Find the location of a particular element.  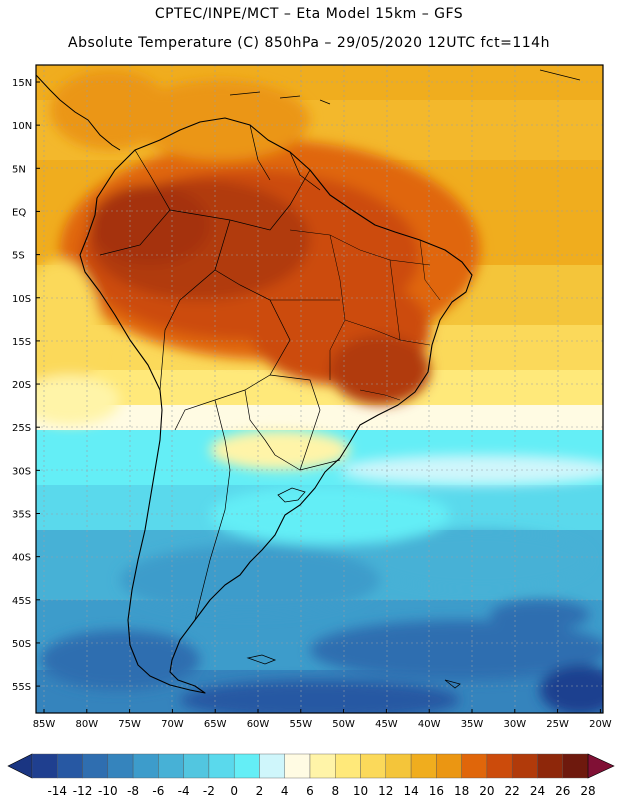

lon-tick-label: 45W is located at coordinates (386, 724).